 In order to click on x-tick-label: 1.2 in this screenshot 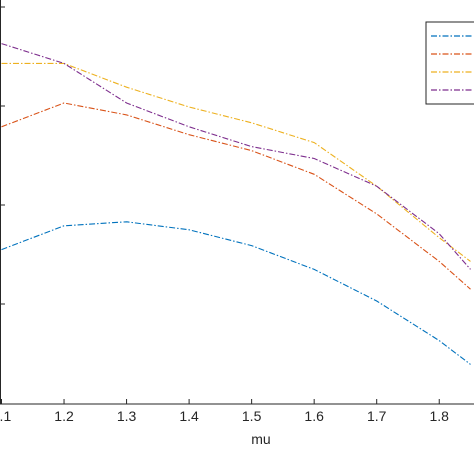, I will do `click(64, 416)`.